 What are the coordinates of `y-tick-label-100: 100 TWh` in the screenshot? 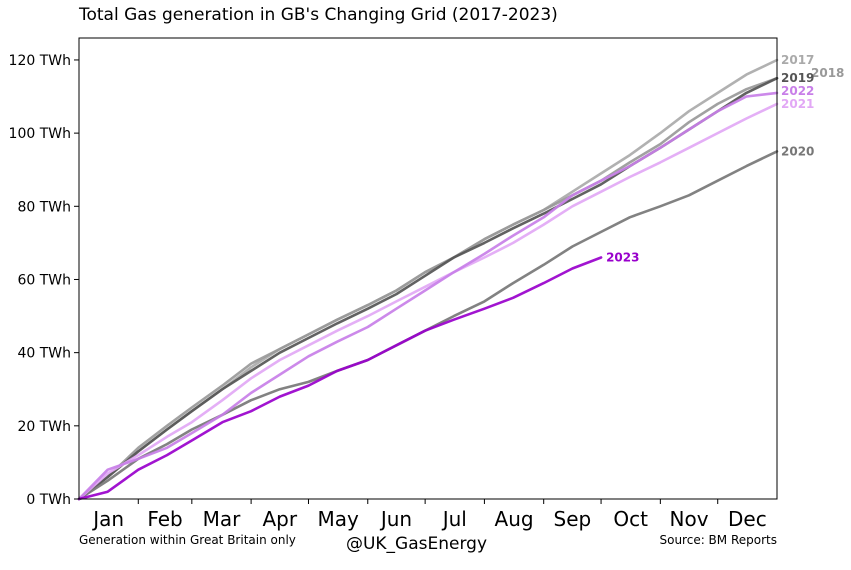 It's located at (40, 134).